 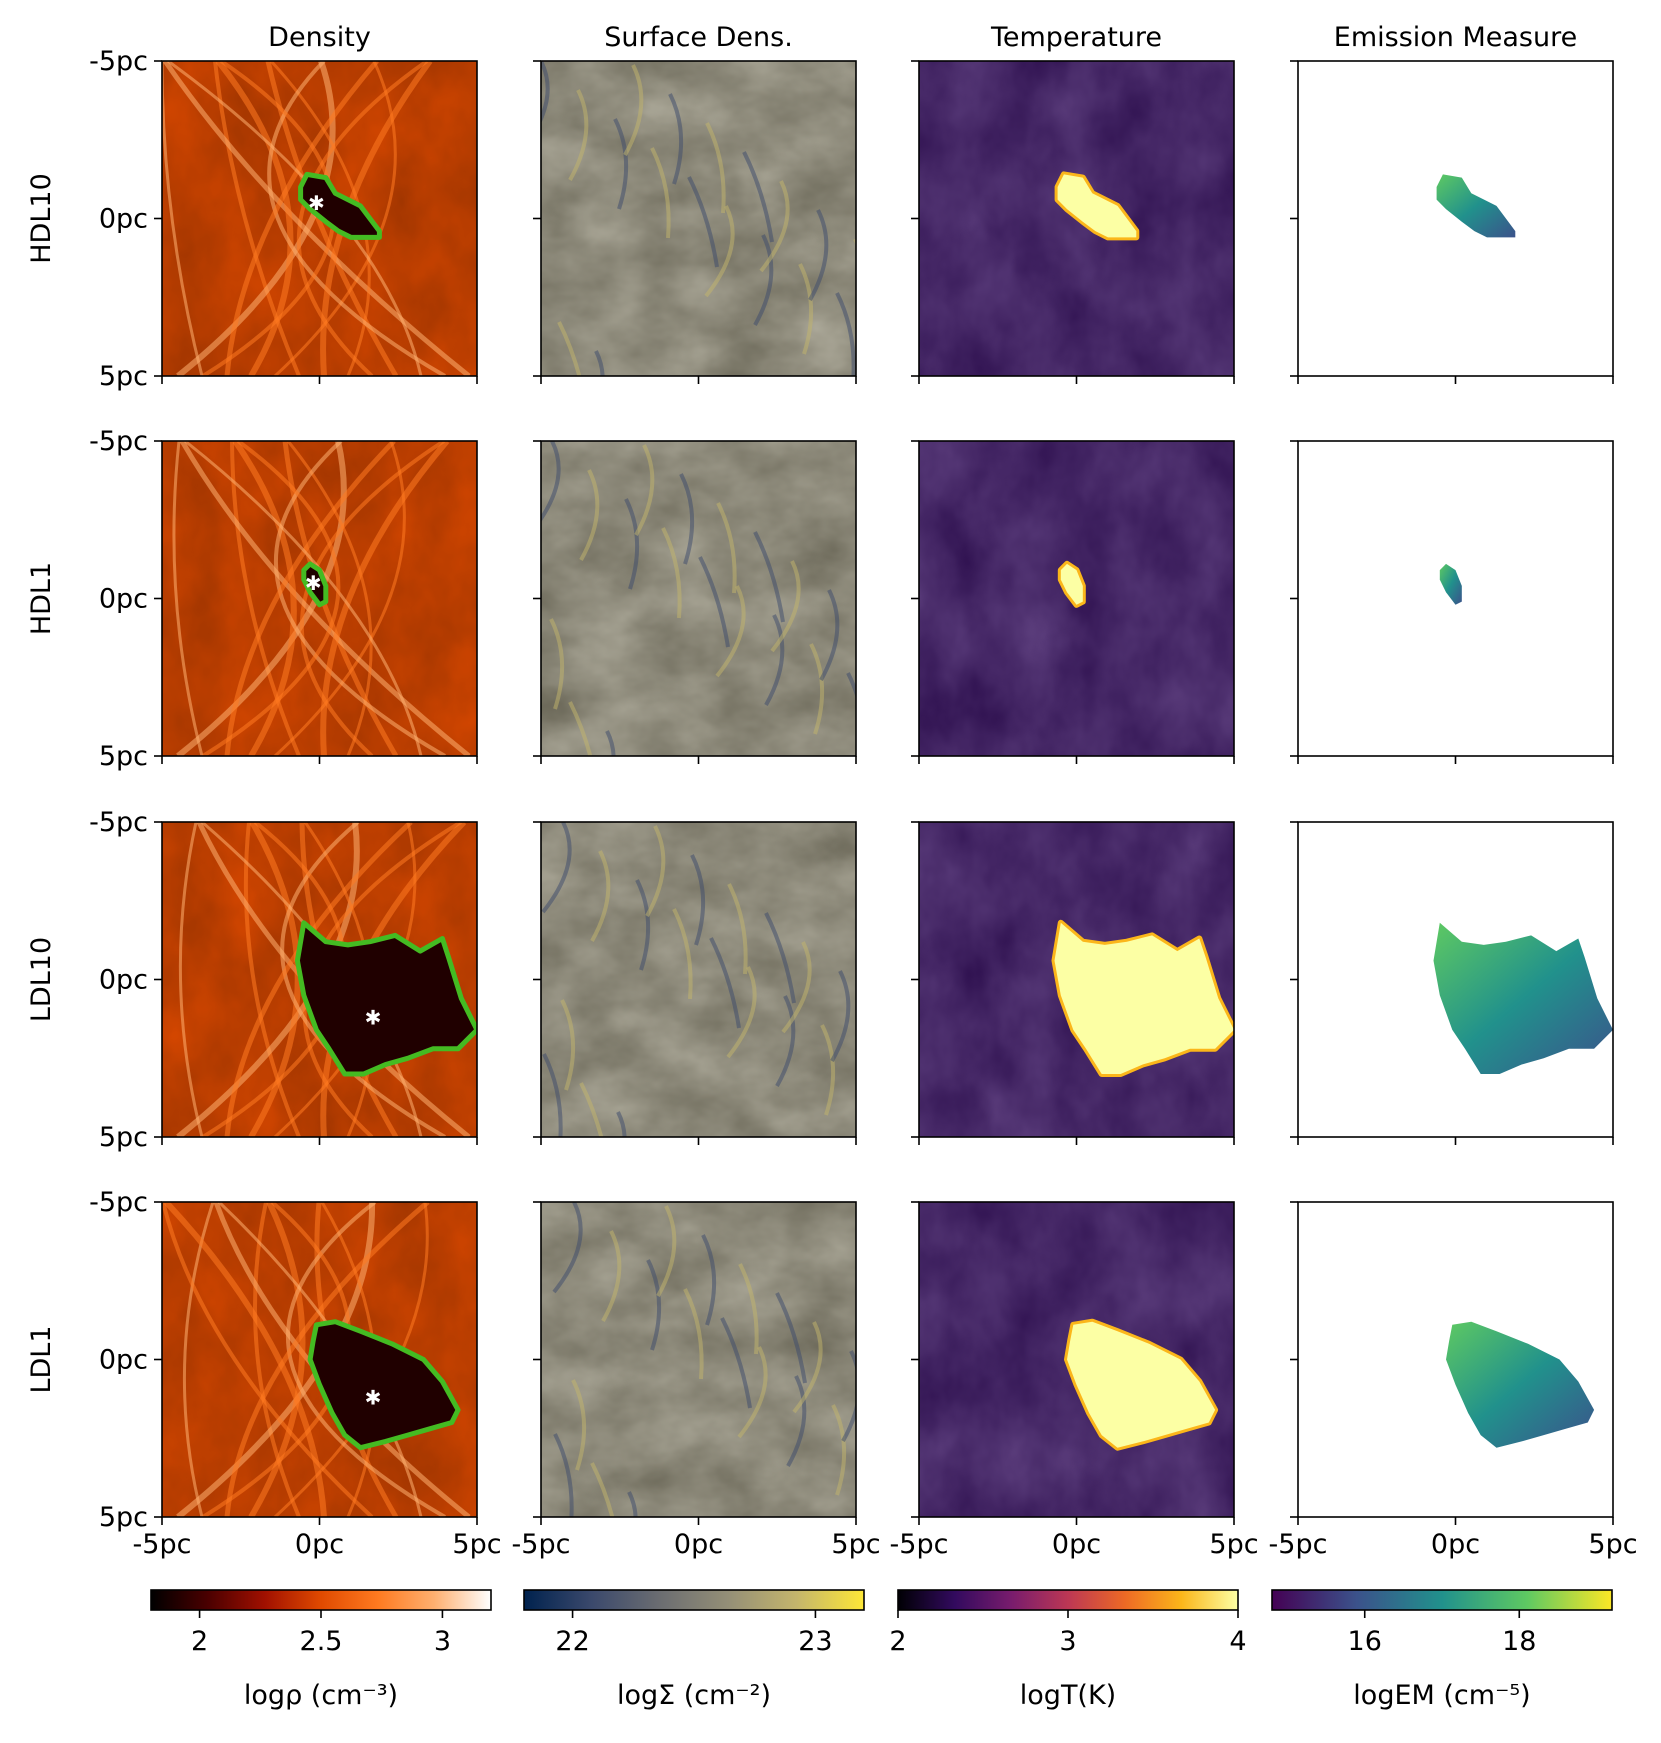 What do you see at coordinates (1452, 222) in the screenshot?
I see `panel-hdl10-emission` at bounding box center [1452, 222].